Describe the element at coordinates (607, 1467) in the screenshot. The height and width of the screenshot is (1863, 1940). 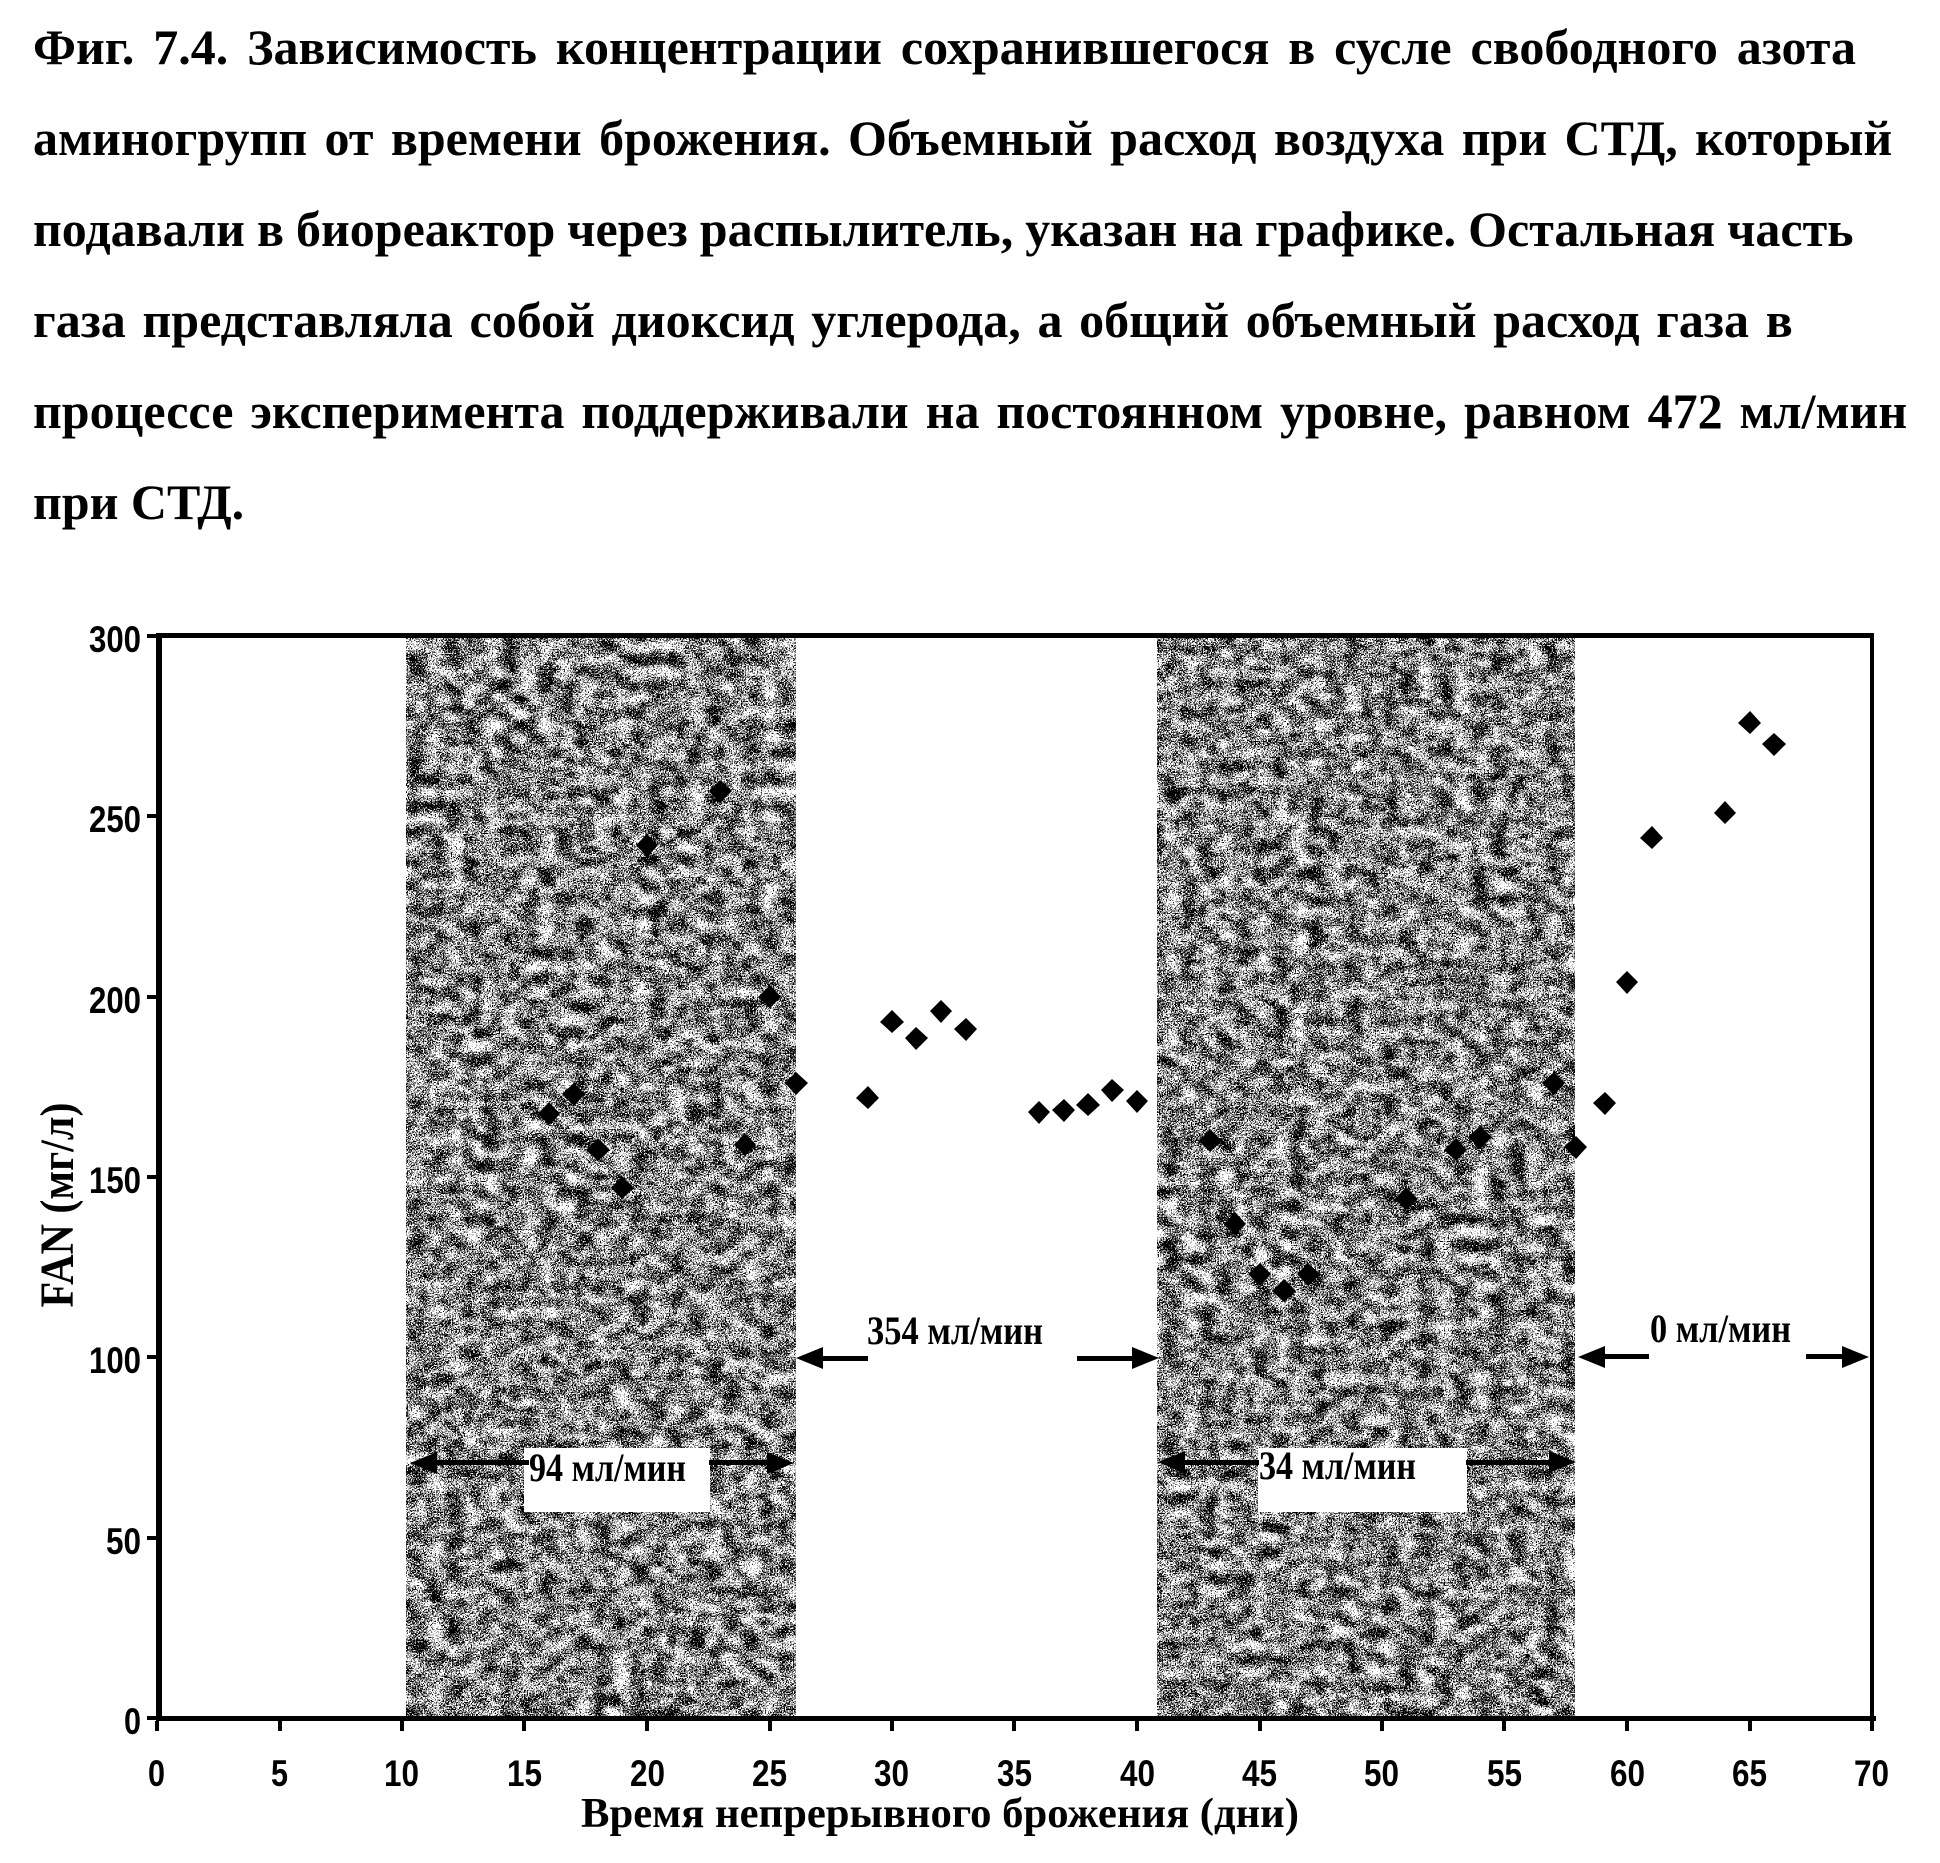
I see `svg-text: 94 мл/мин` at that location.